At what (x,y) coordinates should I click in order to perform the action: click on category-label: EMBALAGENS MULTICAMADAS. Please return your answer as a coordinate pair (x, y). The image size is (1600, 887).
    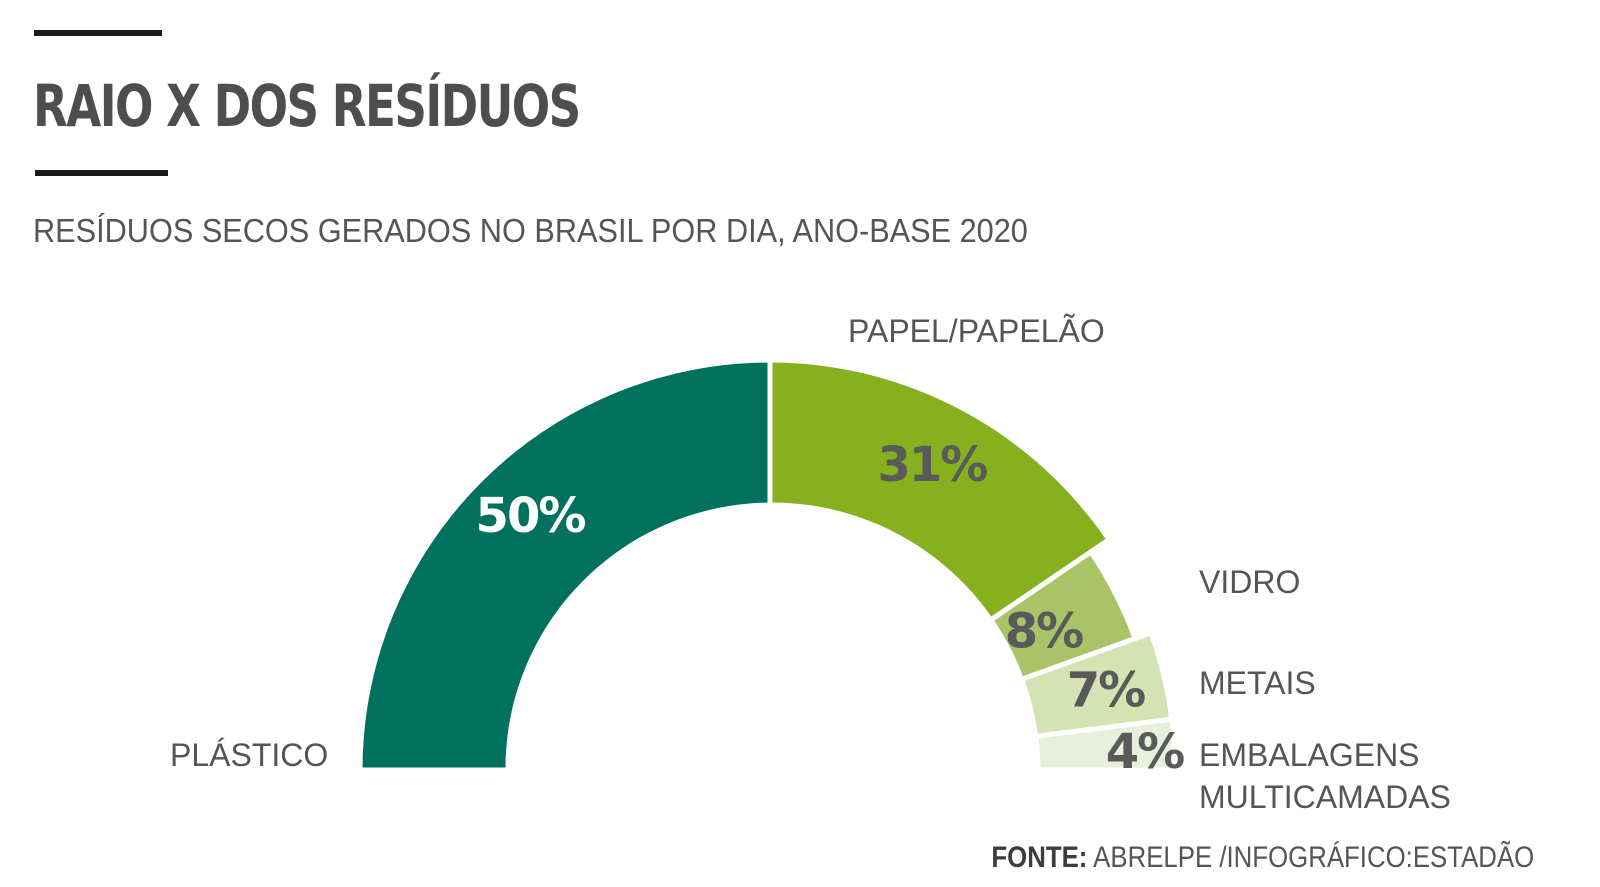
    Looking at the image, I should click on (1325, 776).